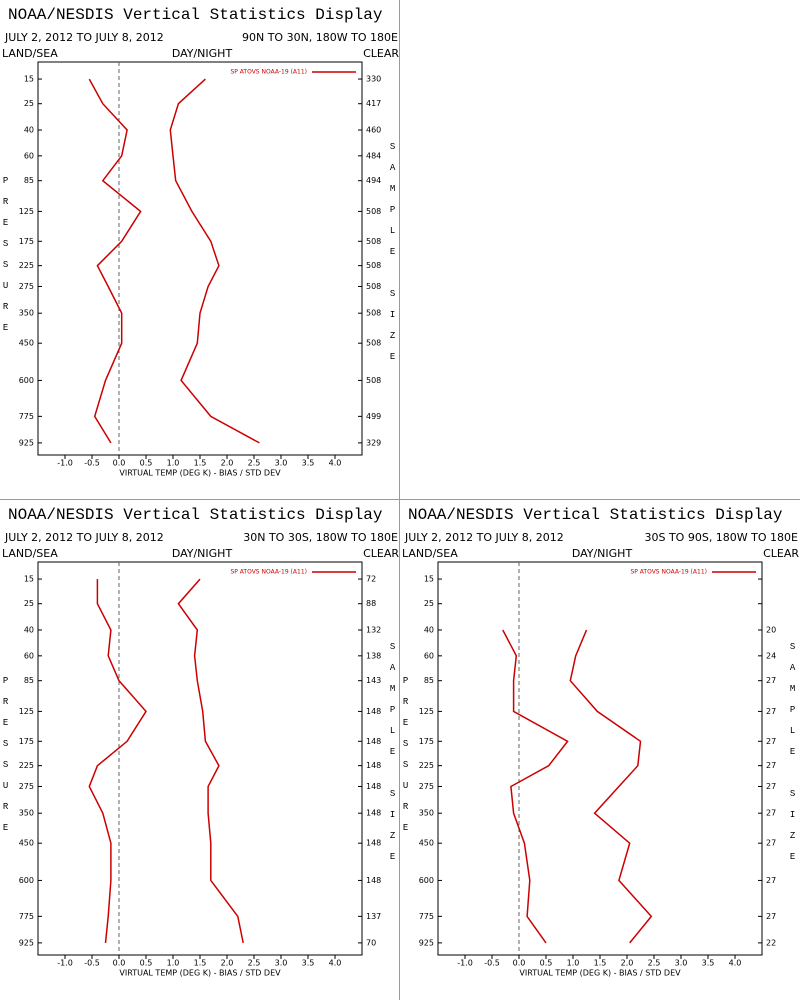  I want to click on clear: CLEAR, so click(381, 53).